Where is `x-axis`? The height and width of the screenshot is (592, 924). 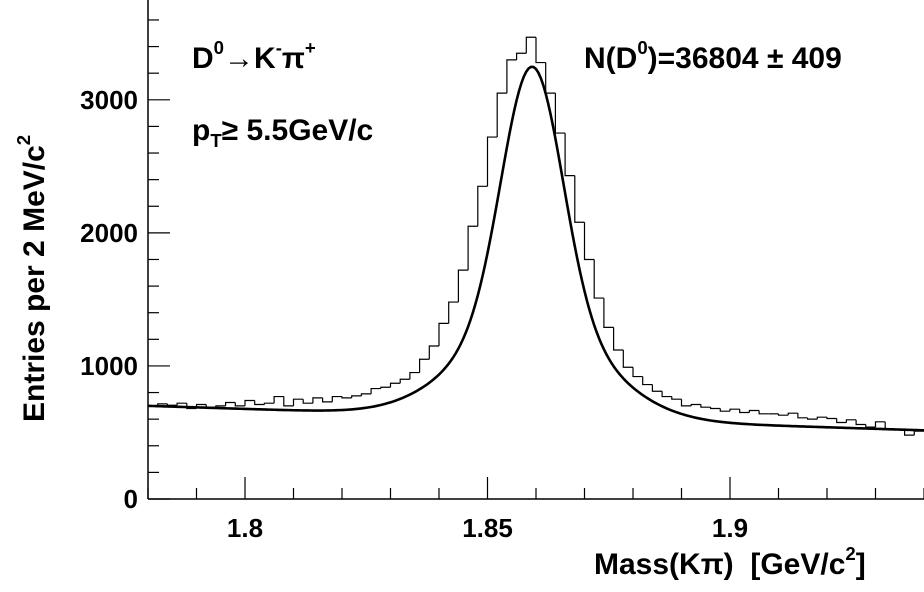
x-axis is located at coordinates (535, 488).